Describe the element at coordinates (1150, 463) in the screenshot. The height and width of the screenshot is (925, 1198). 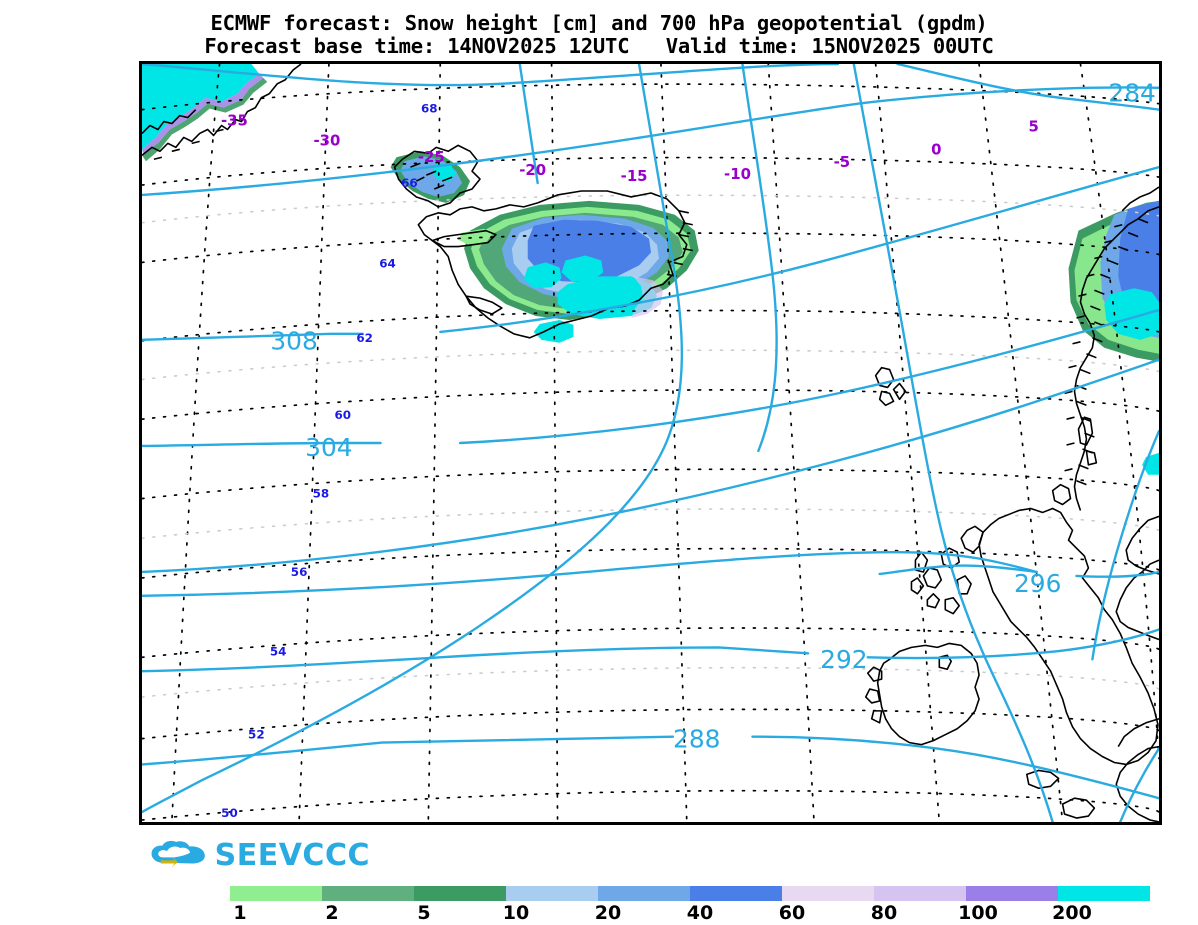
I see `snow-region-norway-cyan-south` at that location.